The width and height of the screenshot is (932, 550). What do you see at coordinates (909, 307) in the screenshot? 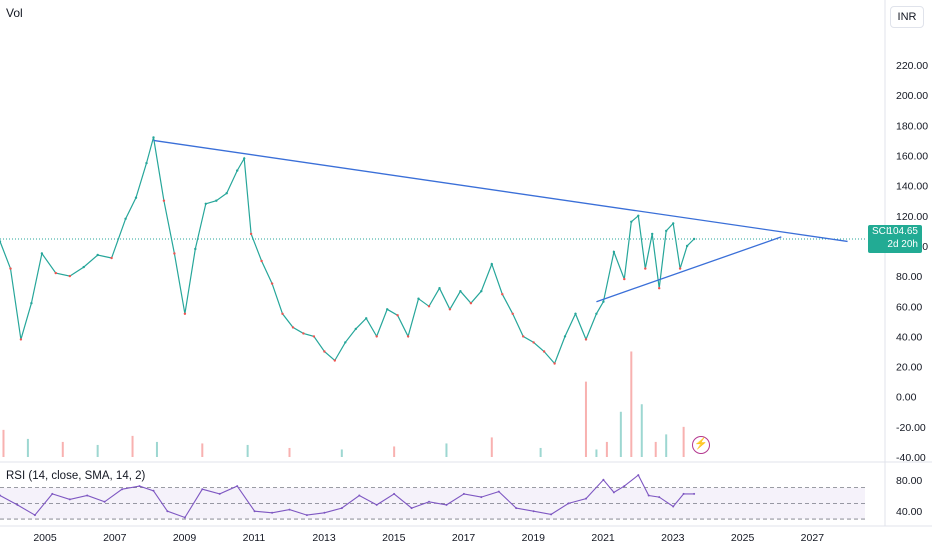
I see `y-tick-label: 60.00` at bounding box center [909, 307].